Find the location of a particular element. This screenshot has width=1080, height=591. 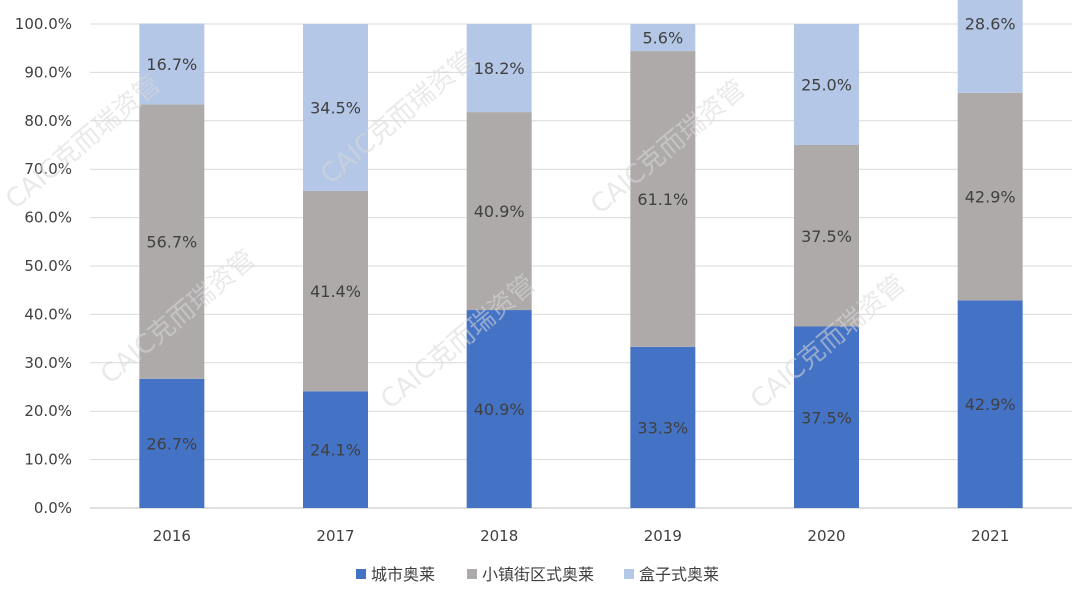

y-tick-label: 0.0% is located at coordinates (53, 508).